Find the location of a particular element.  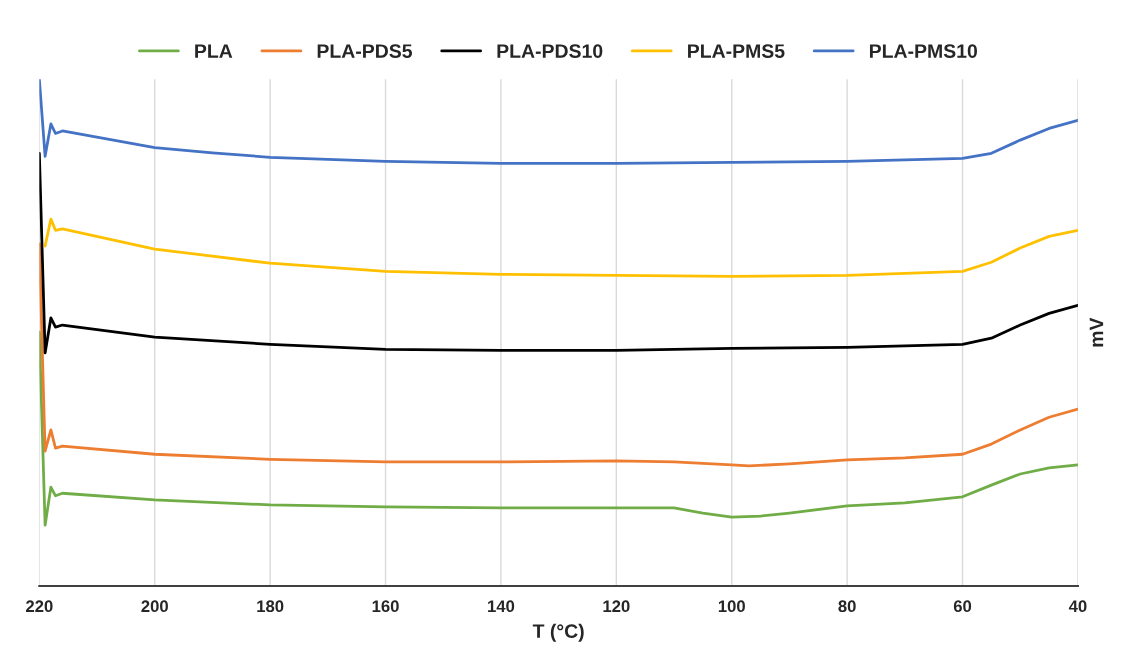

legend-label: PLA-PMS10 is located at coordinates (923, 51).